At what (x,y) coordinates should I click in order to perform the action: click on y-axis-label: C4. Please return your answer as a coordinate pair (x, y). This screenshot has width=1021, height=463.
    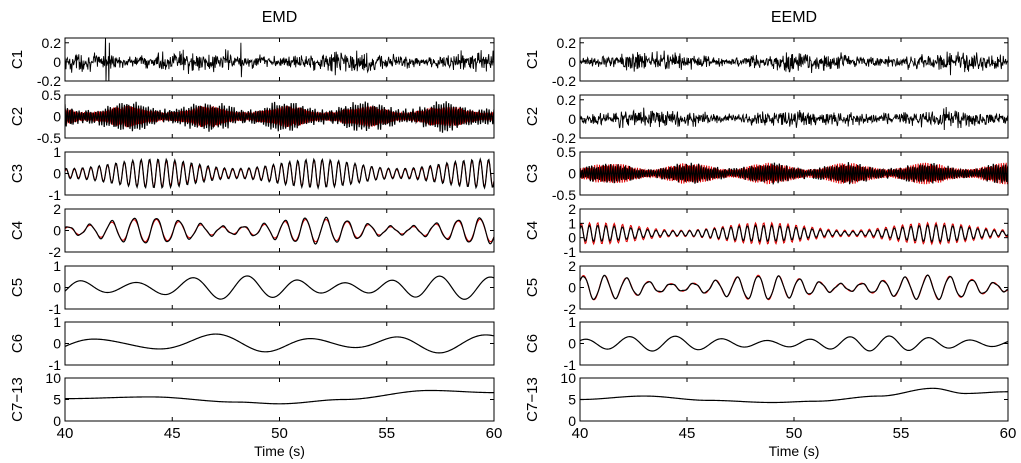
    Looking at the image, I should click on (17, 230).